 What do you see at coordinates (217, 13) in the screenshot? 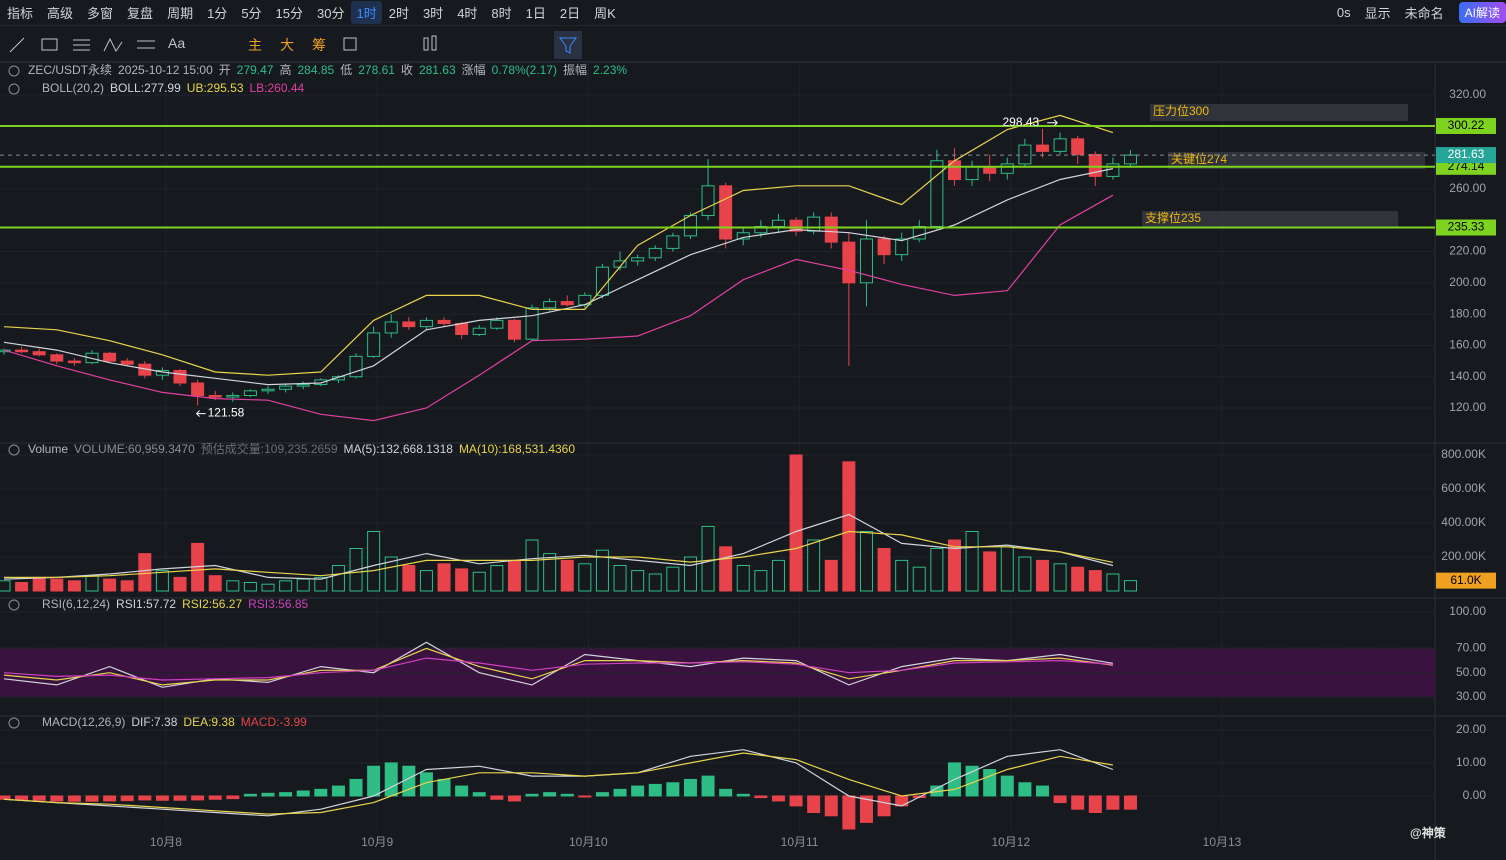
I see `period-button: 1分` at bounding box center [217, 13].